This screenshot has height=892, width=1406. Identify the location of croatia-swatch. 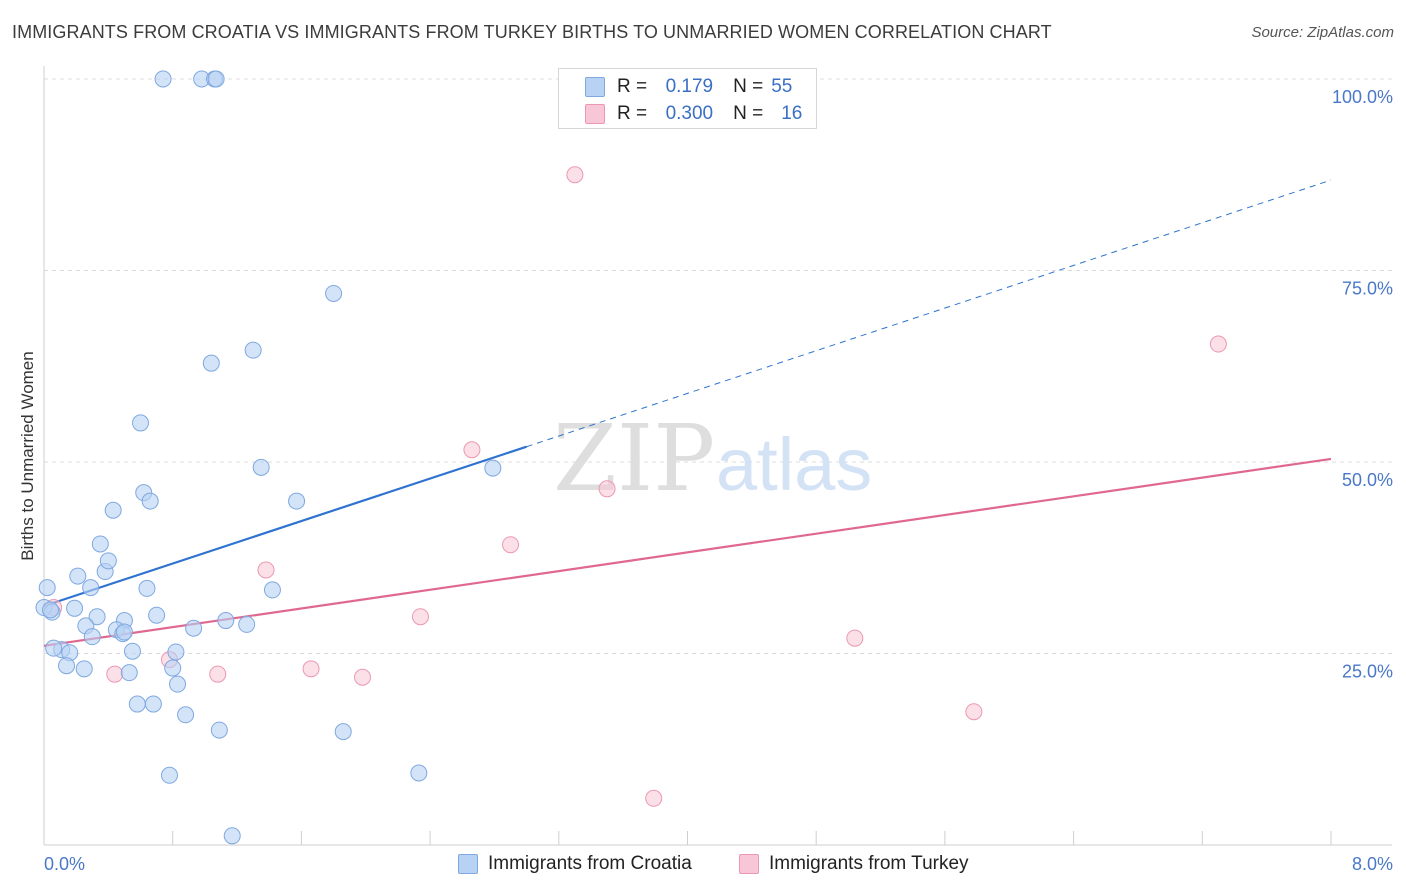
(595, 87).